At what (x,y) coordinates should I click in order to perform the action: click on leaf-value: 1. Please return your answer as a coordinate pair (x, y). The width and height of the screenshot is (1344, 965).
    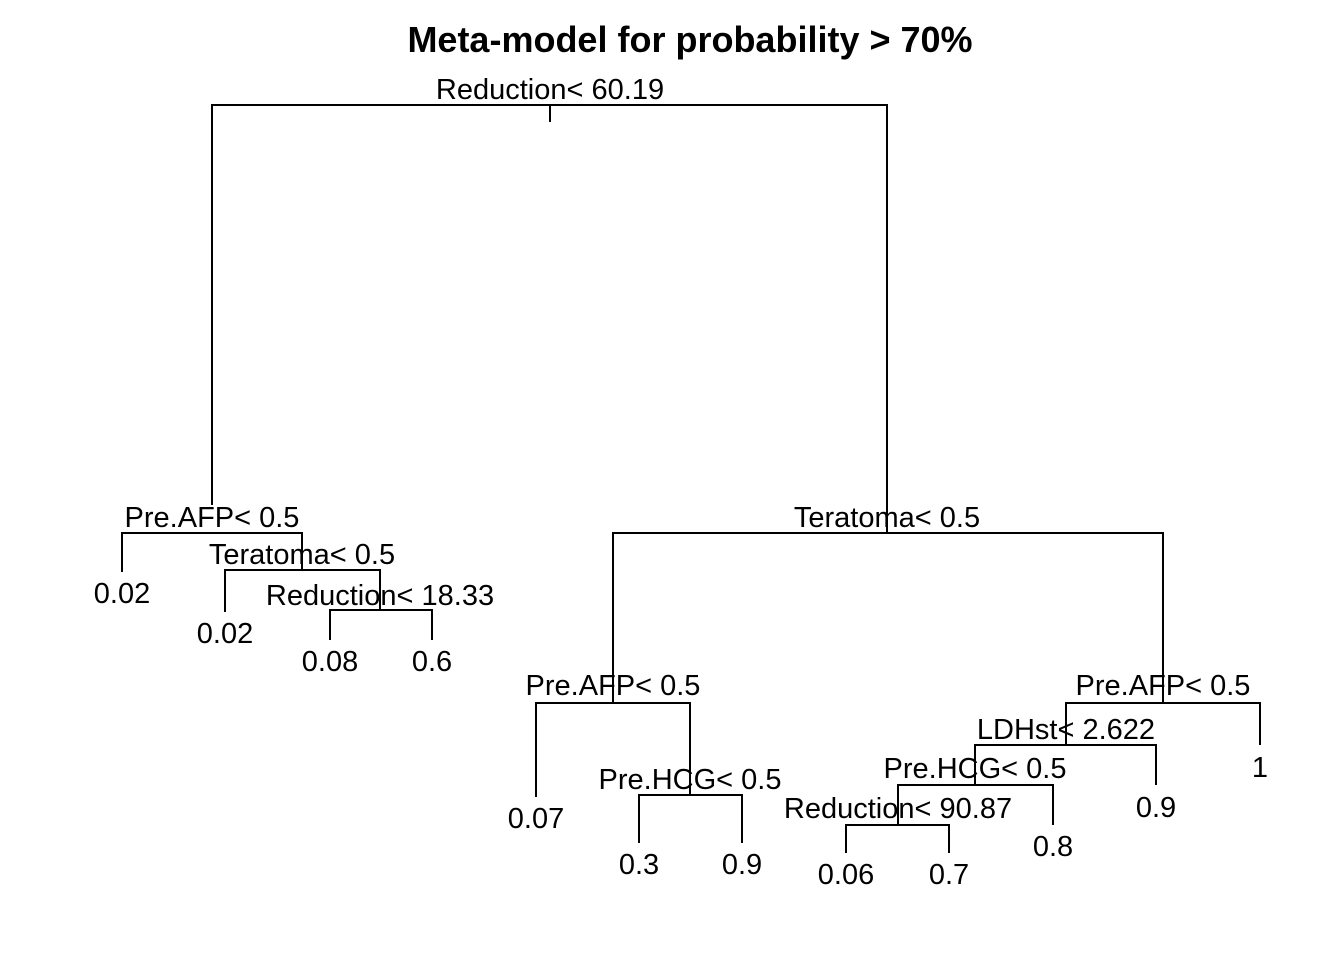
    Looking at the image, I should click on (1260, 768).